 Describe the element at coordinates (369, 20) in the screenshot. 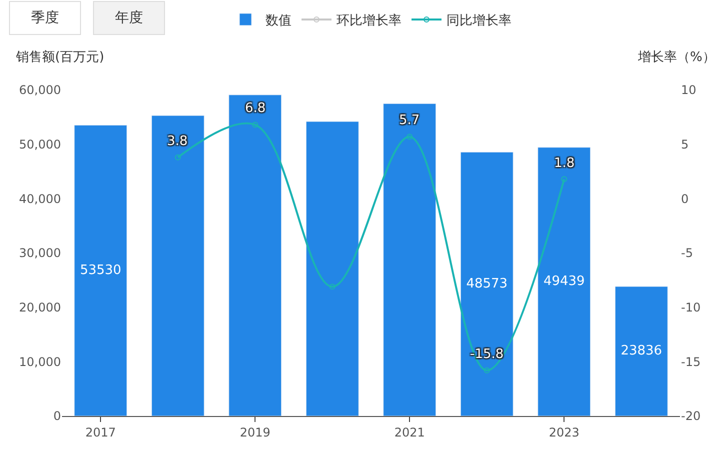

I see `legend-label: 环比增长率` at that location.